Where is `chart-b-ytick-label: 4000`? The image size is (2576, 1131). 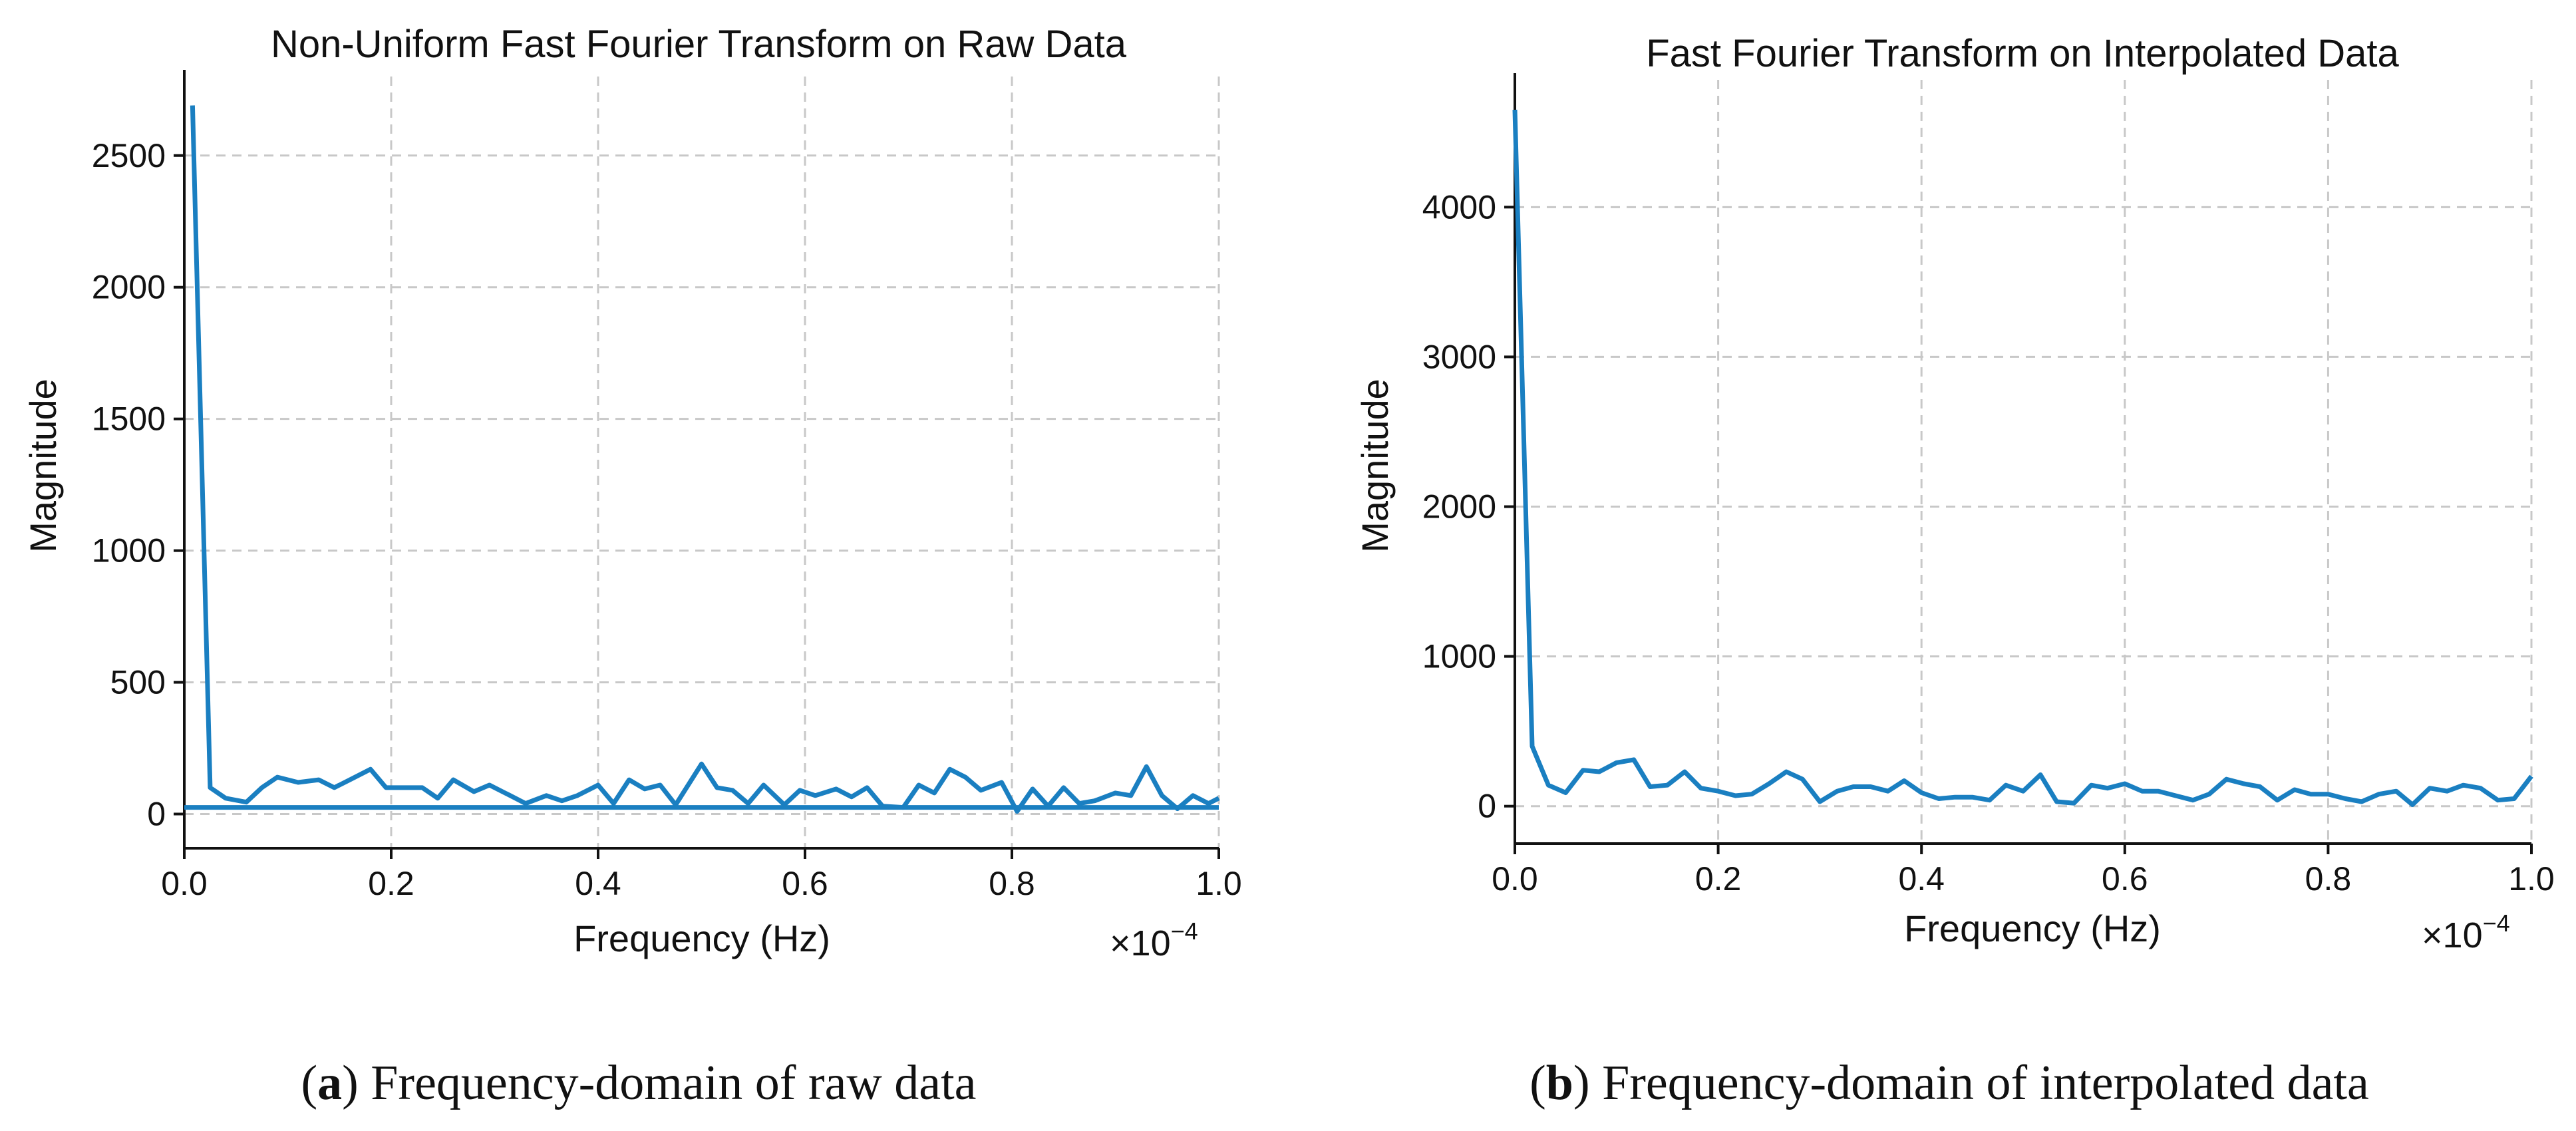
chart-b-ytick-label: 4000 is located at coordinates (1459, 207).